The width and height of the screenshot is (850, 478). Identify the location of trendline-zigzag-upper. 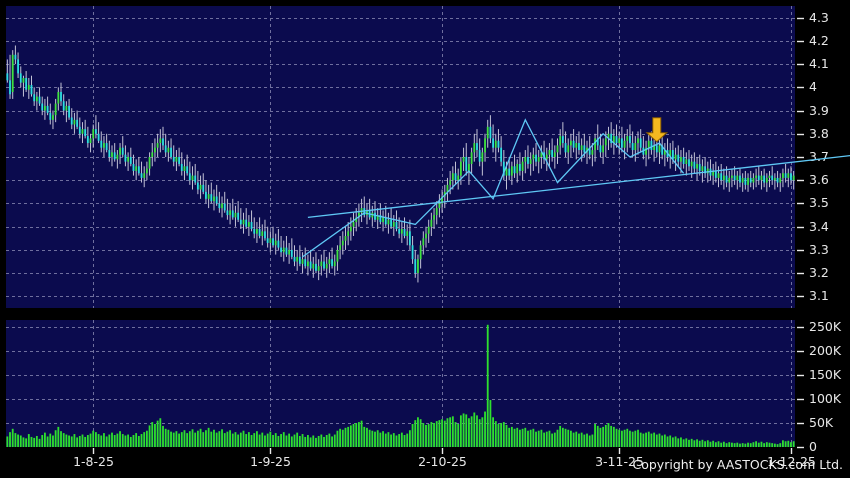
(493, 188).